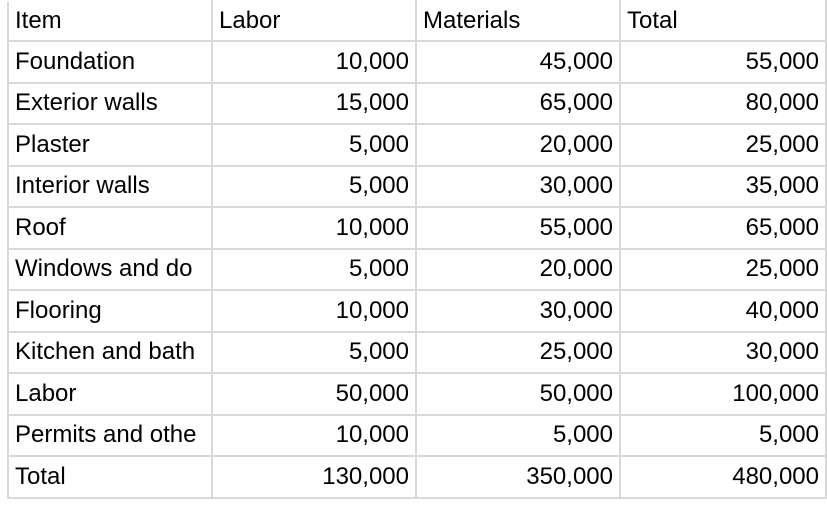 The image size is (827, 508). I want to click on cell-item: Exterior walls, so click(110, 103).